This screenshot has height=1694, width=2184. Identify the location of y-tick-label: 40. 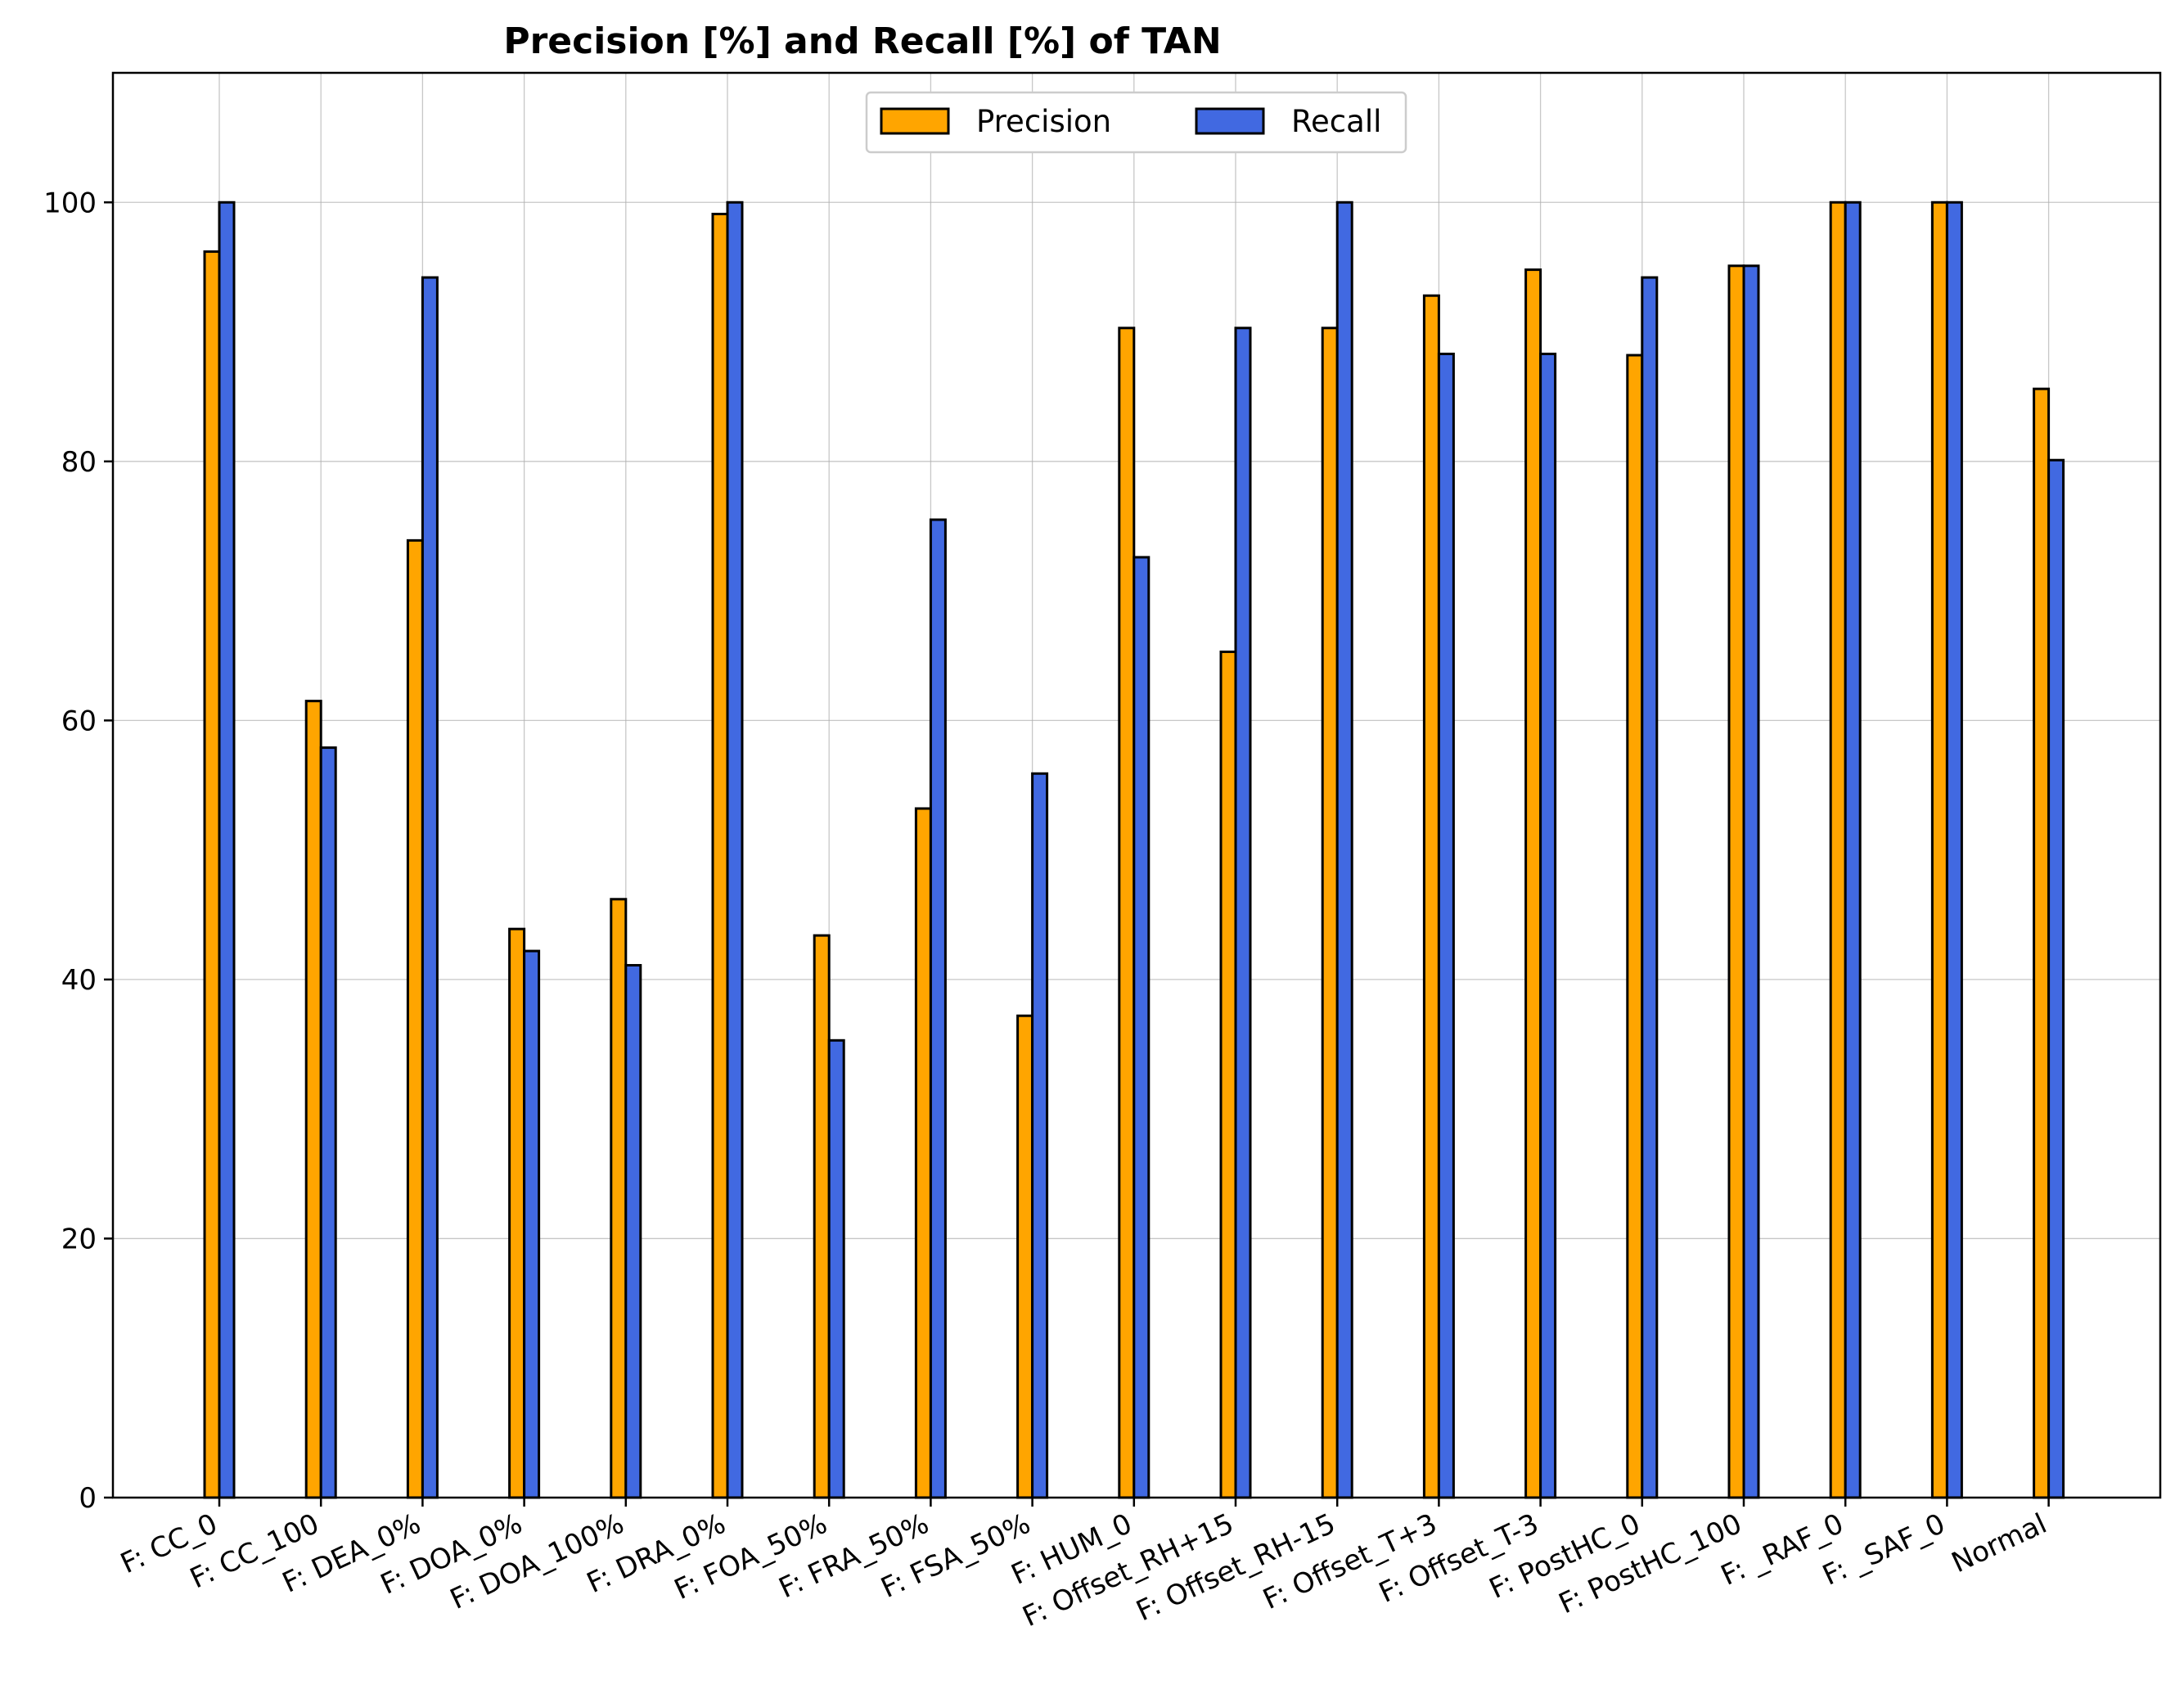
(79, 981).